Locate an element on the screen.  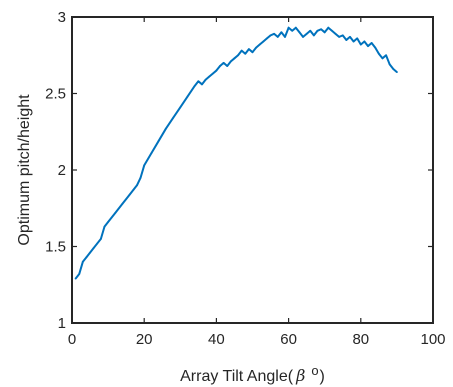
x-tick-label: 0 is located at coordinates (72, 339).